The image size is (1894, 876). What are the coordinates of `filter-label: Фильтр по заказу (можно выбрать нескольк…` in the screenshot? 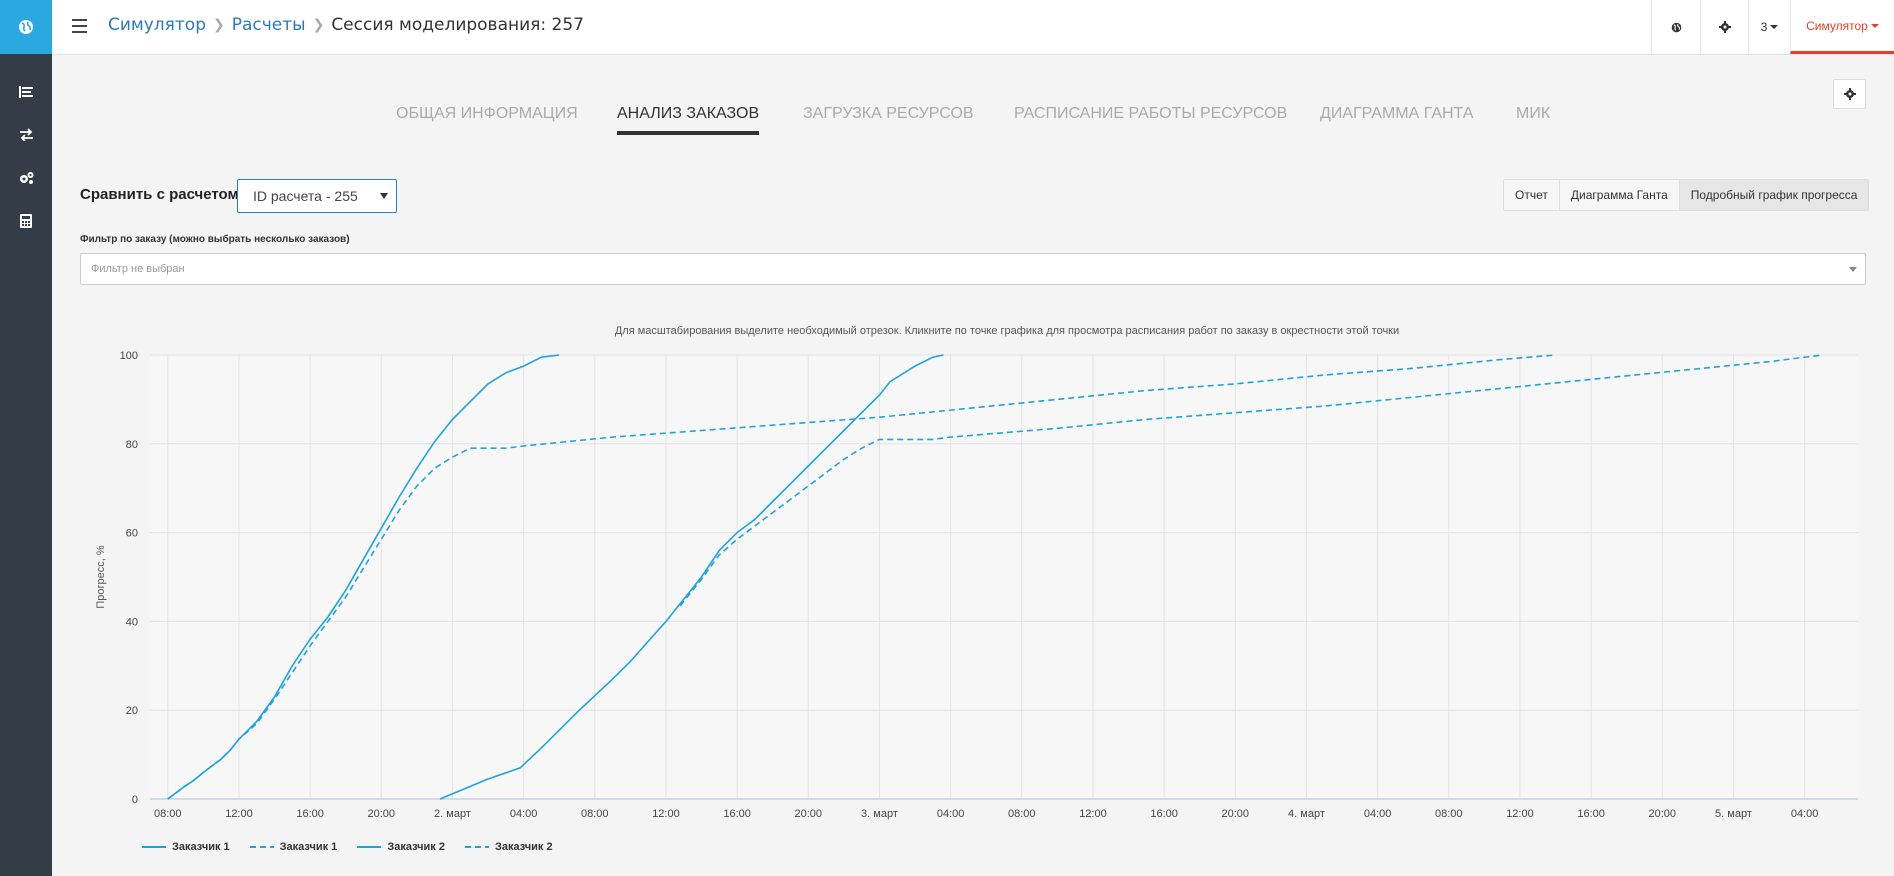 It's located at (215, 239).